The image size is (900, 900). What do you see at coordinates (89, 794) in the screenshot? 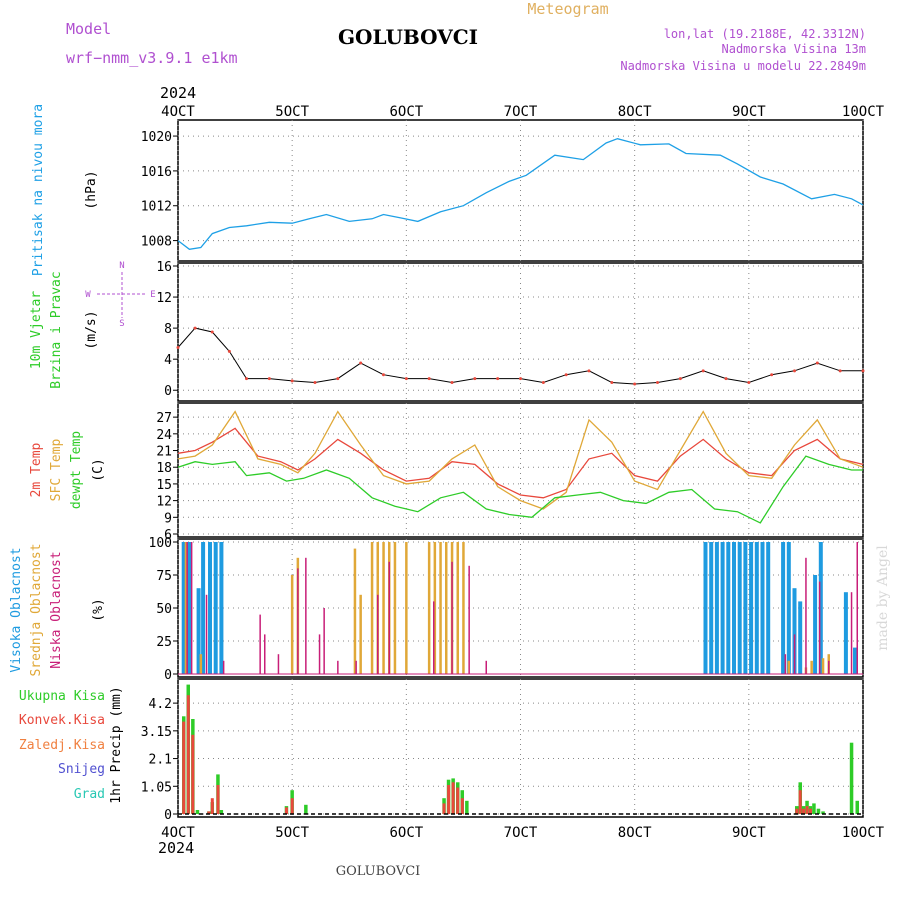
I see `precip-legend-hail: Grad` at bounding box center [89, 794].